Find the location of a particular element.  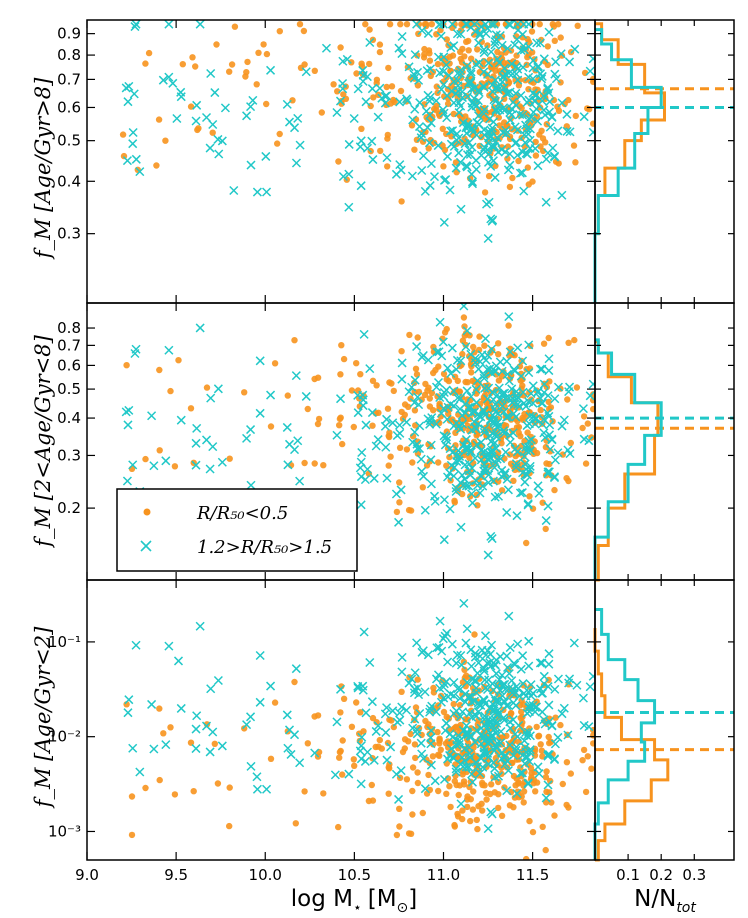

histogram-series2 is located at coordinates (628, 459).